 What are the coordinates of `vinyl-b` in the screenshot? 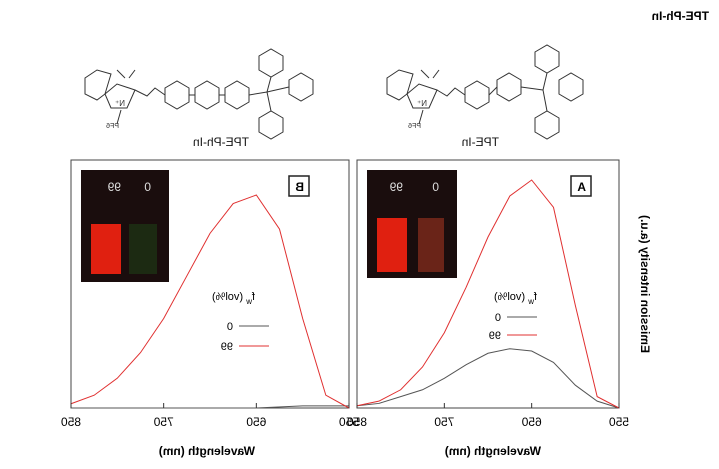 It's located at (150, 92).